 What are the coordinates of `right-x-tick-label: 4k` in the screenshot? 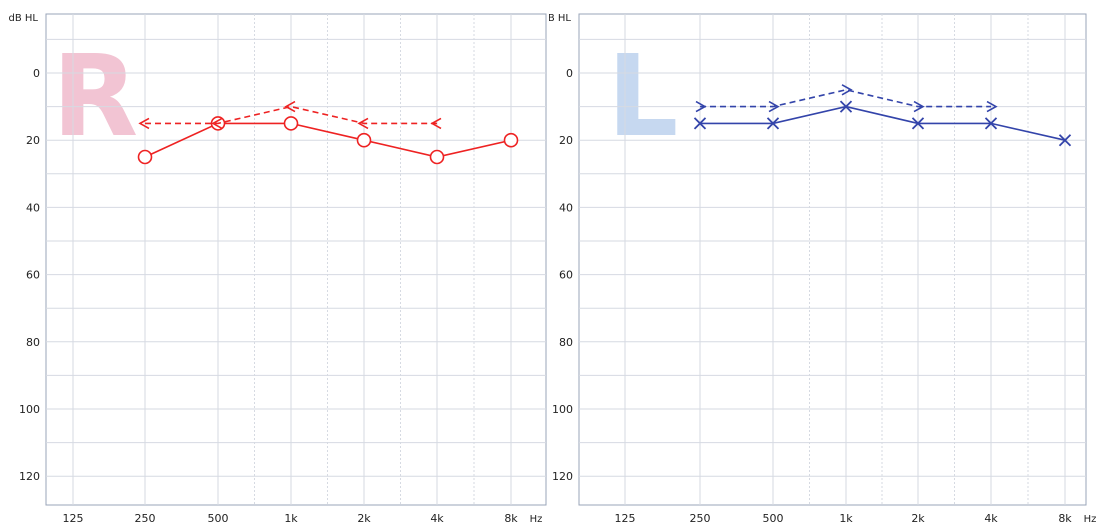 It's located at (437, 518).